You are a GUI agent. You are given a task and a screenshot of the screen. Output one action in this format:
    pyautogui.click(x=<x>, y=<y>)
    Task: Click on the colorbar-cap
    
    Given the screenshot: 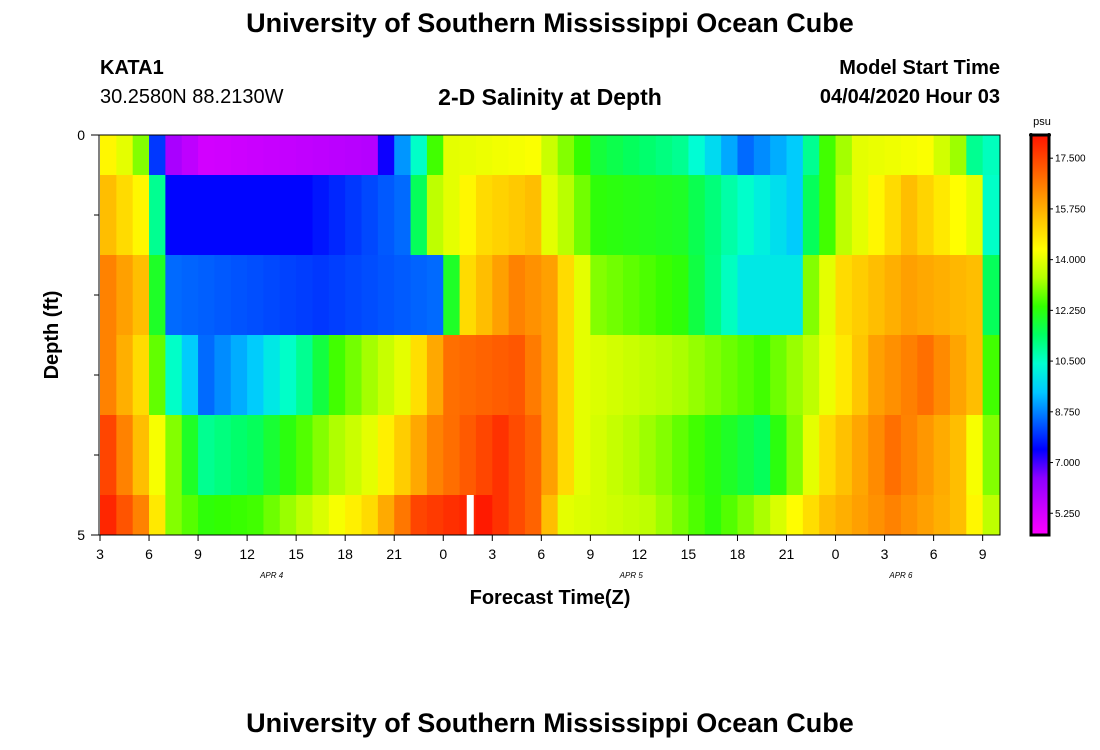 What is the action you would take?
    pyautogui.click(x=1049, y=135)
    